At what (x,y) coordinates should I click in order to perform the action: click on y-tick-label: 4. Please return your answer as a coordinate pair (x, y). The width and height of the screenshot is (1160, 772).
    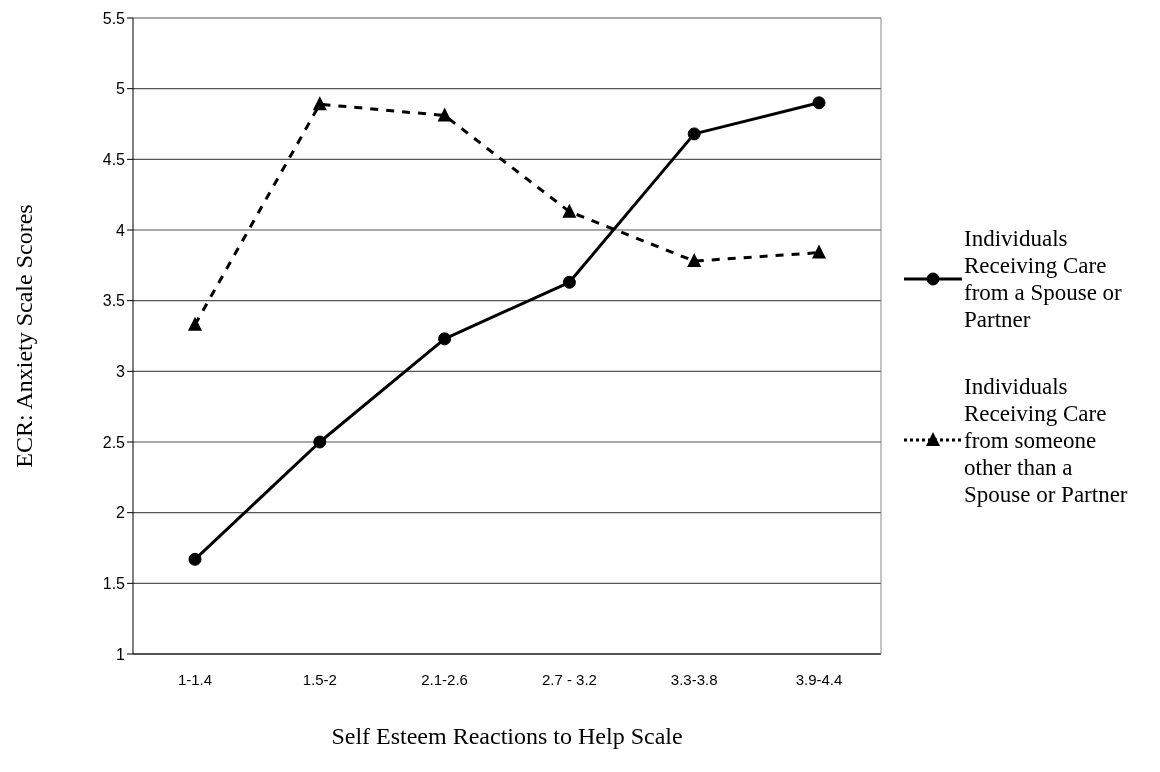
    Looking at the image, I should click on (121, 230).